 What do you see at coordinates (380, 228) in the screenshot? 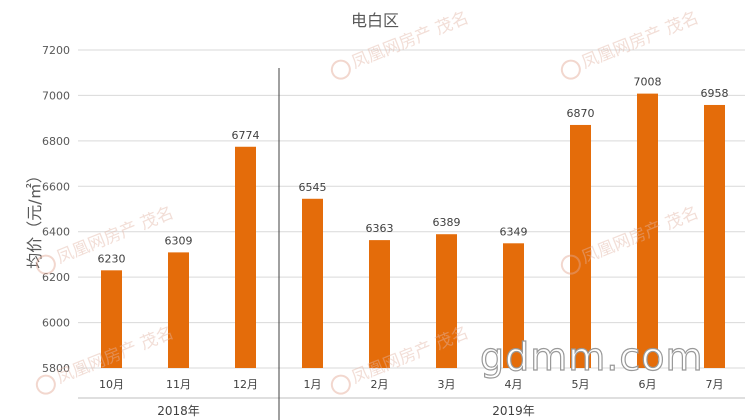
I see `data-label: 6363` at bounding box center [380, 228].